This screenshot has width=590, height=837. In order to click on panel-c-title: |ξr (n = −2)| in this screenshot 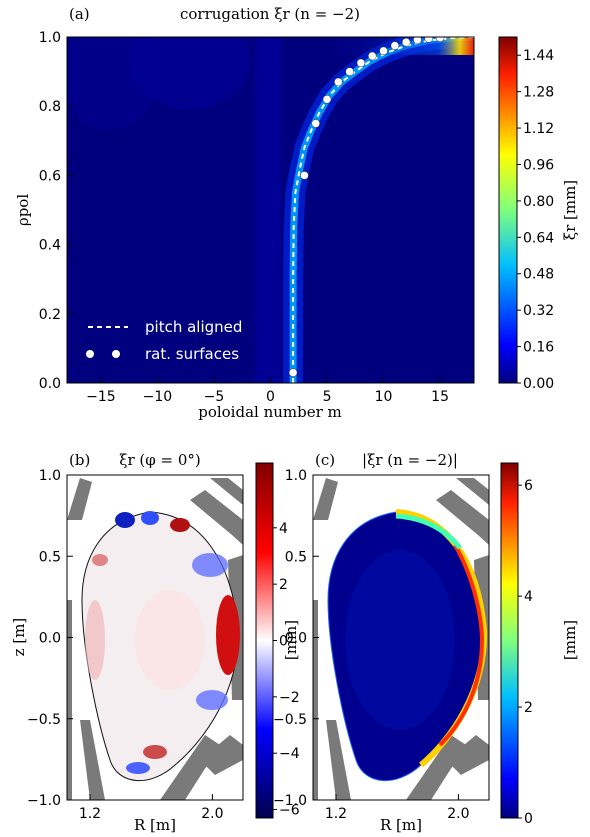, I will do `click(410, 460)`.